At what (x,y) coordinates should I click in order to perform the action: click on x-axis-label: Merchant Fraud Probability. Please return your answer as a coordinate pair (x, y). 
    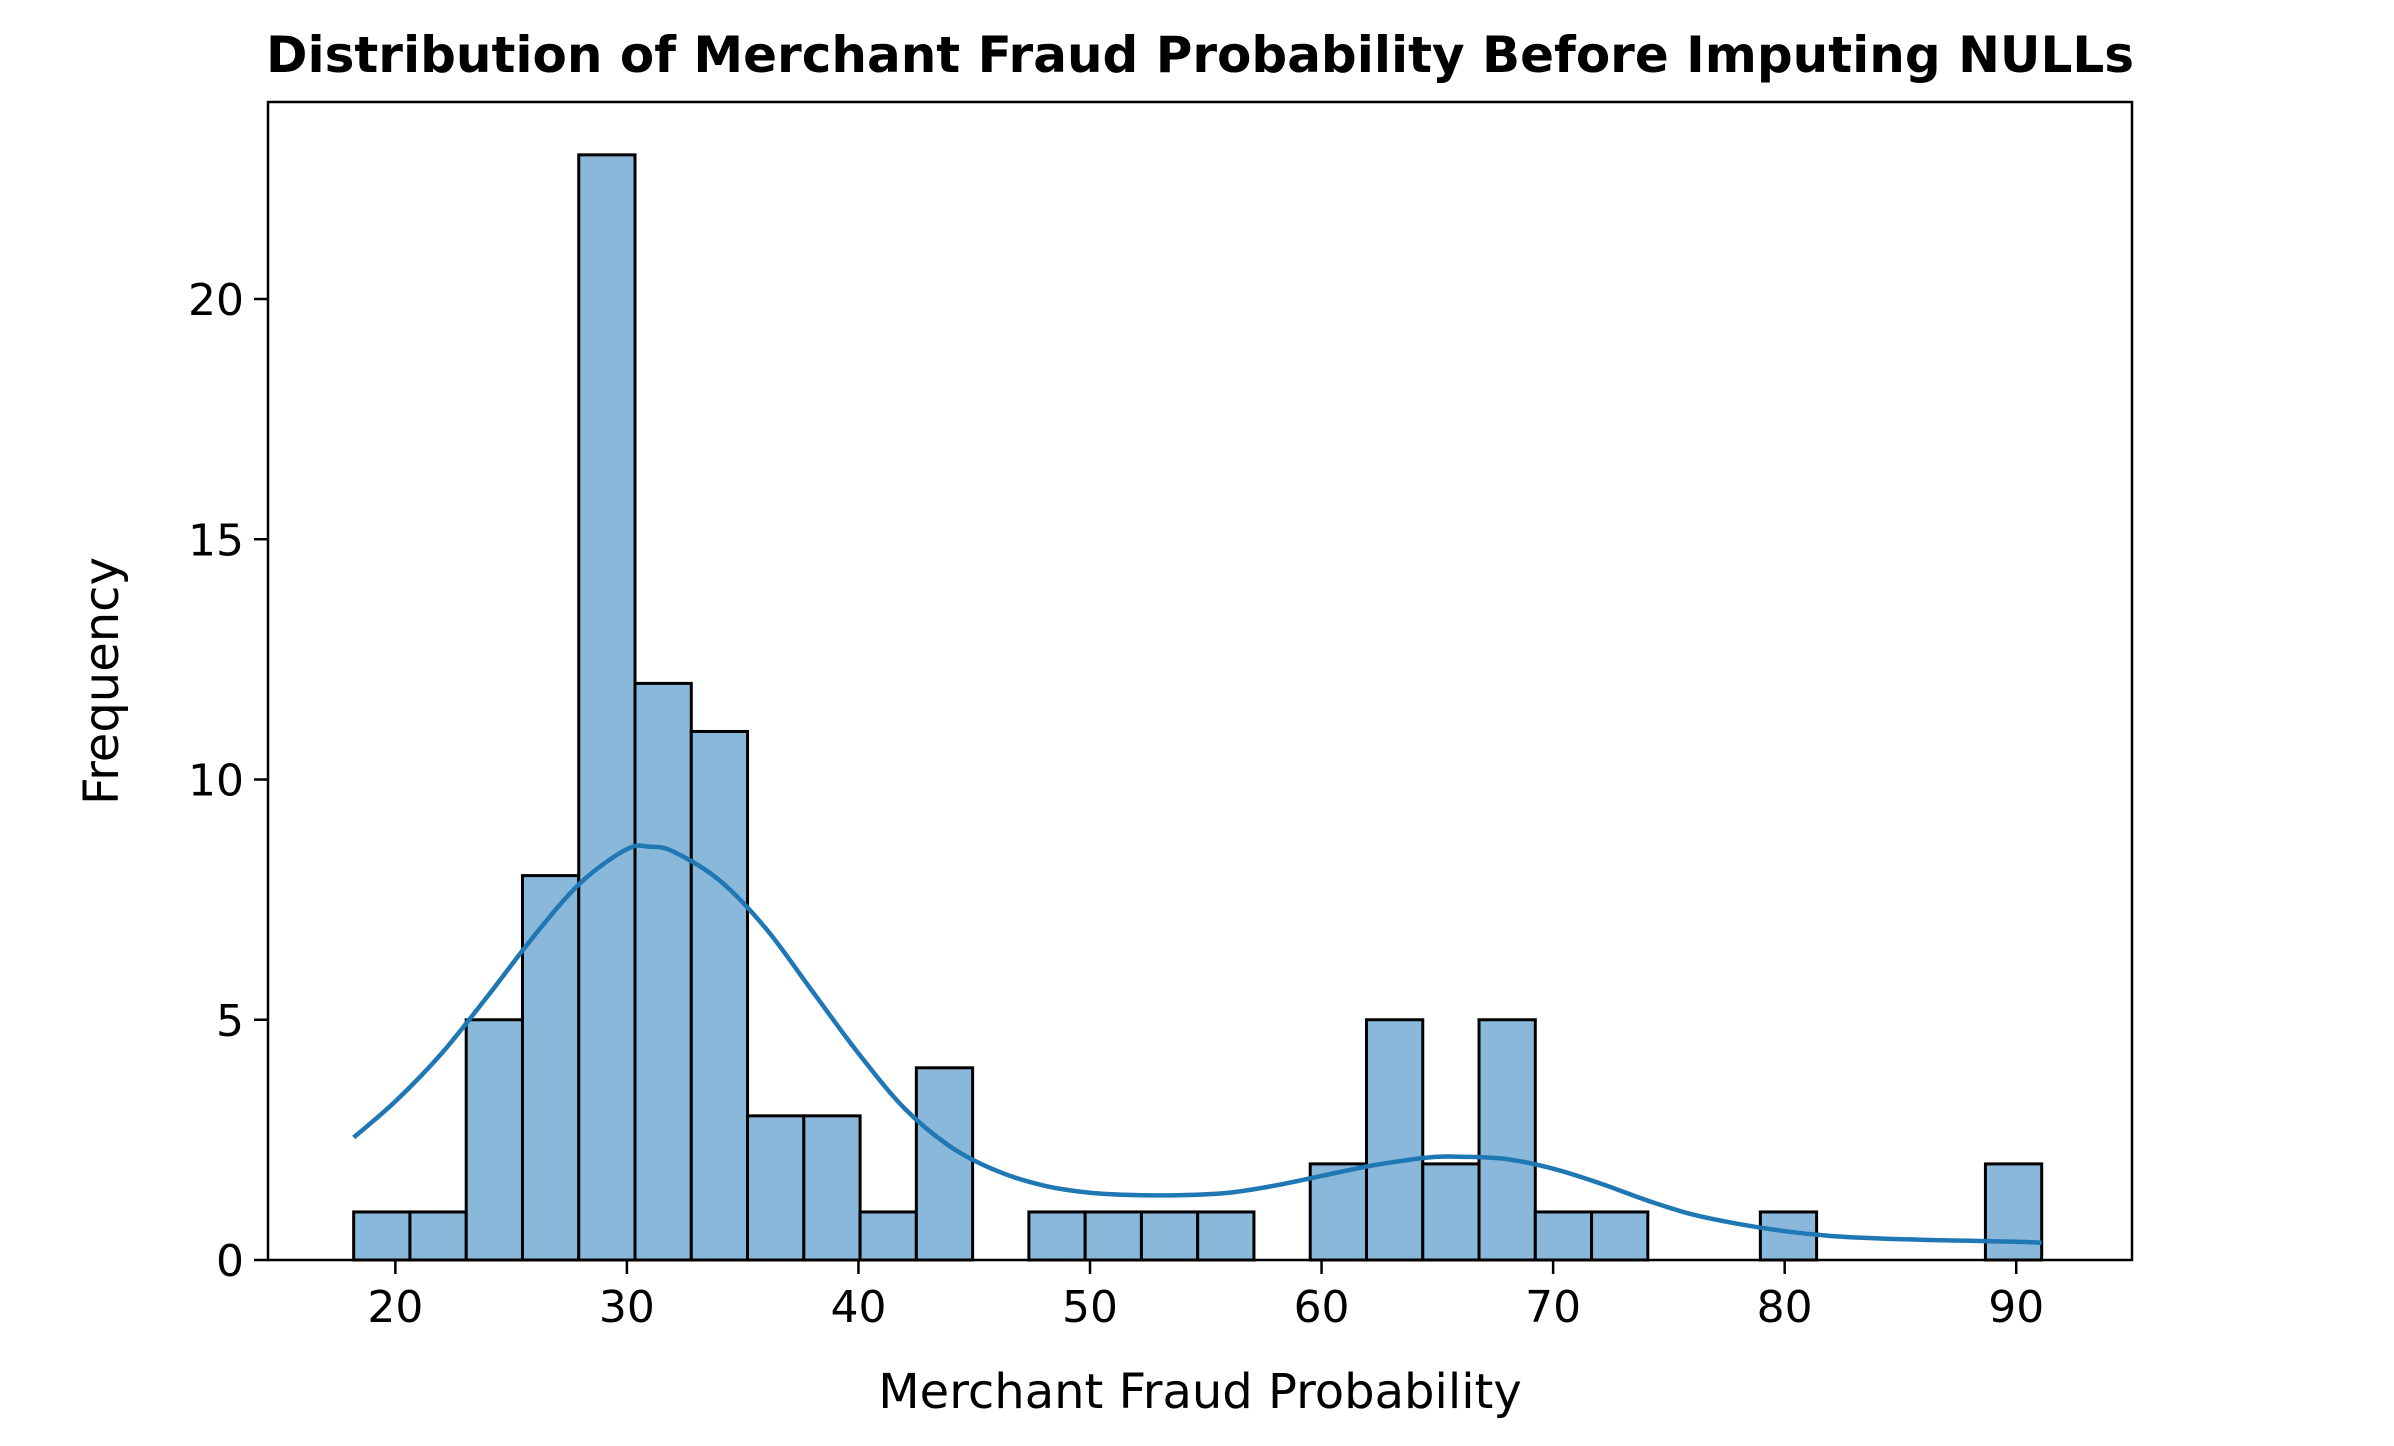
    Looking at the image, I should click on (1200, 1392).